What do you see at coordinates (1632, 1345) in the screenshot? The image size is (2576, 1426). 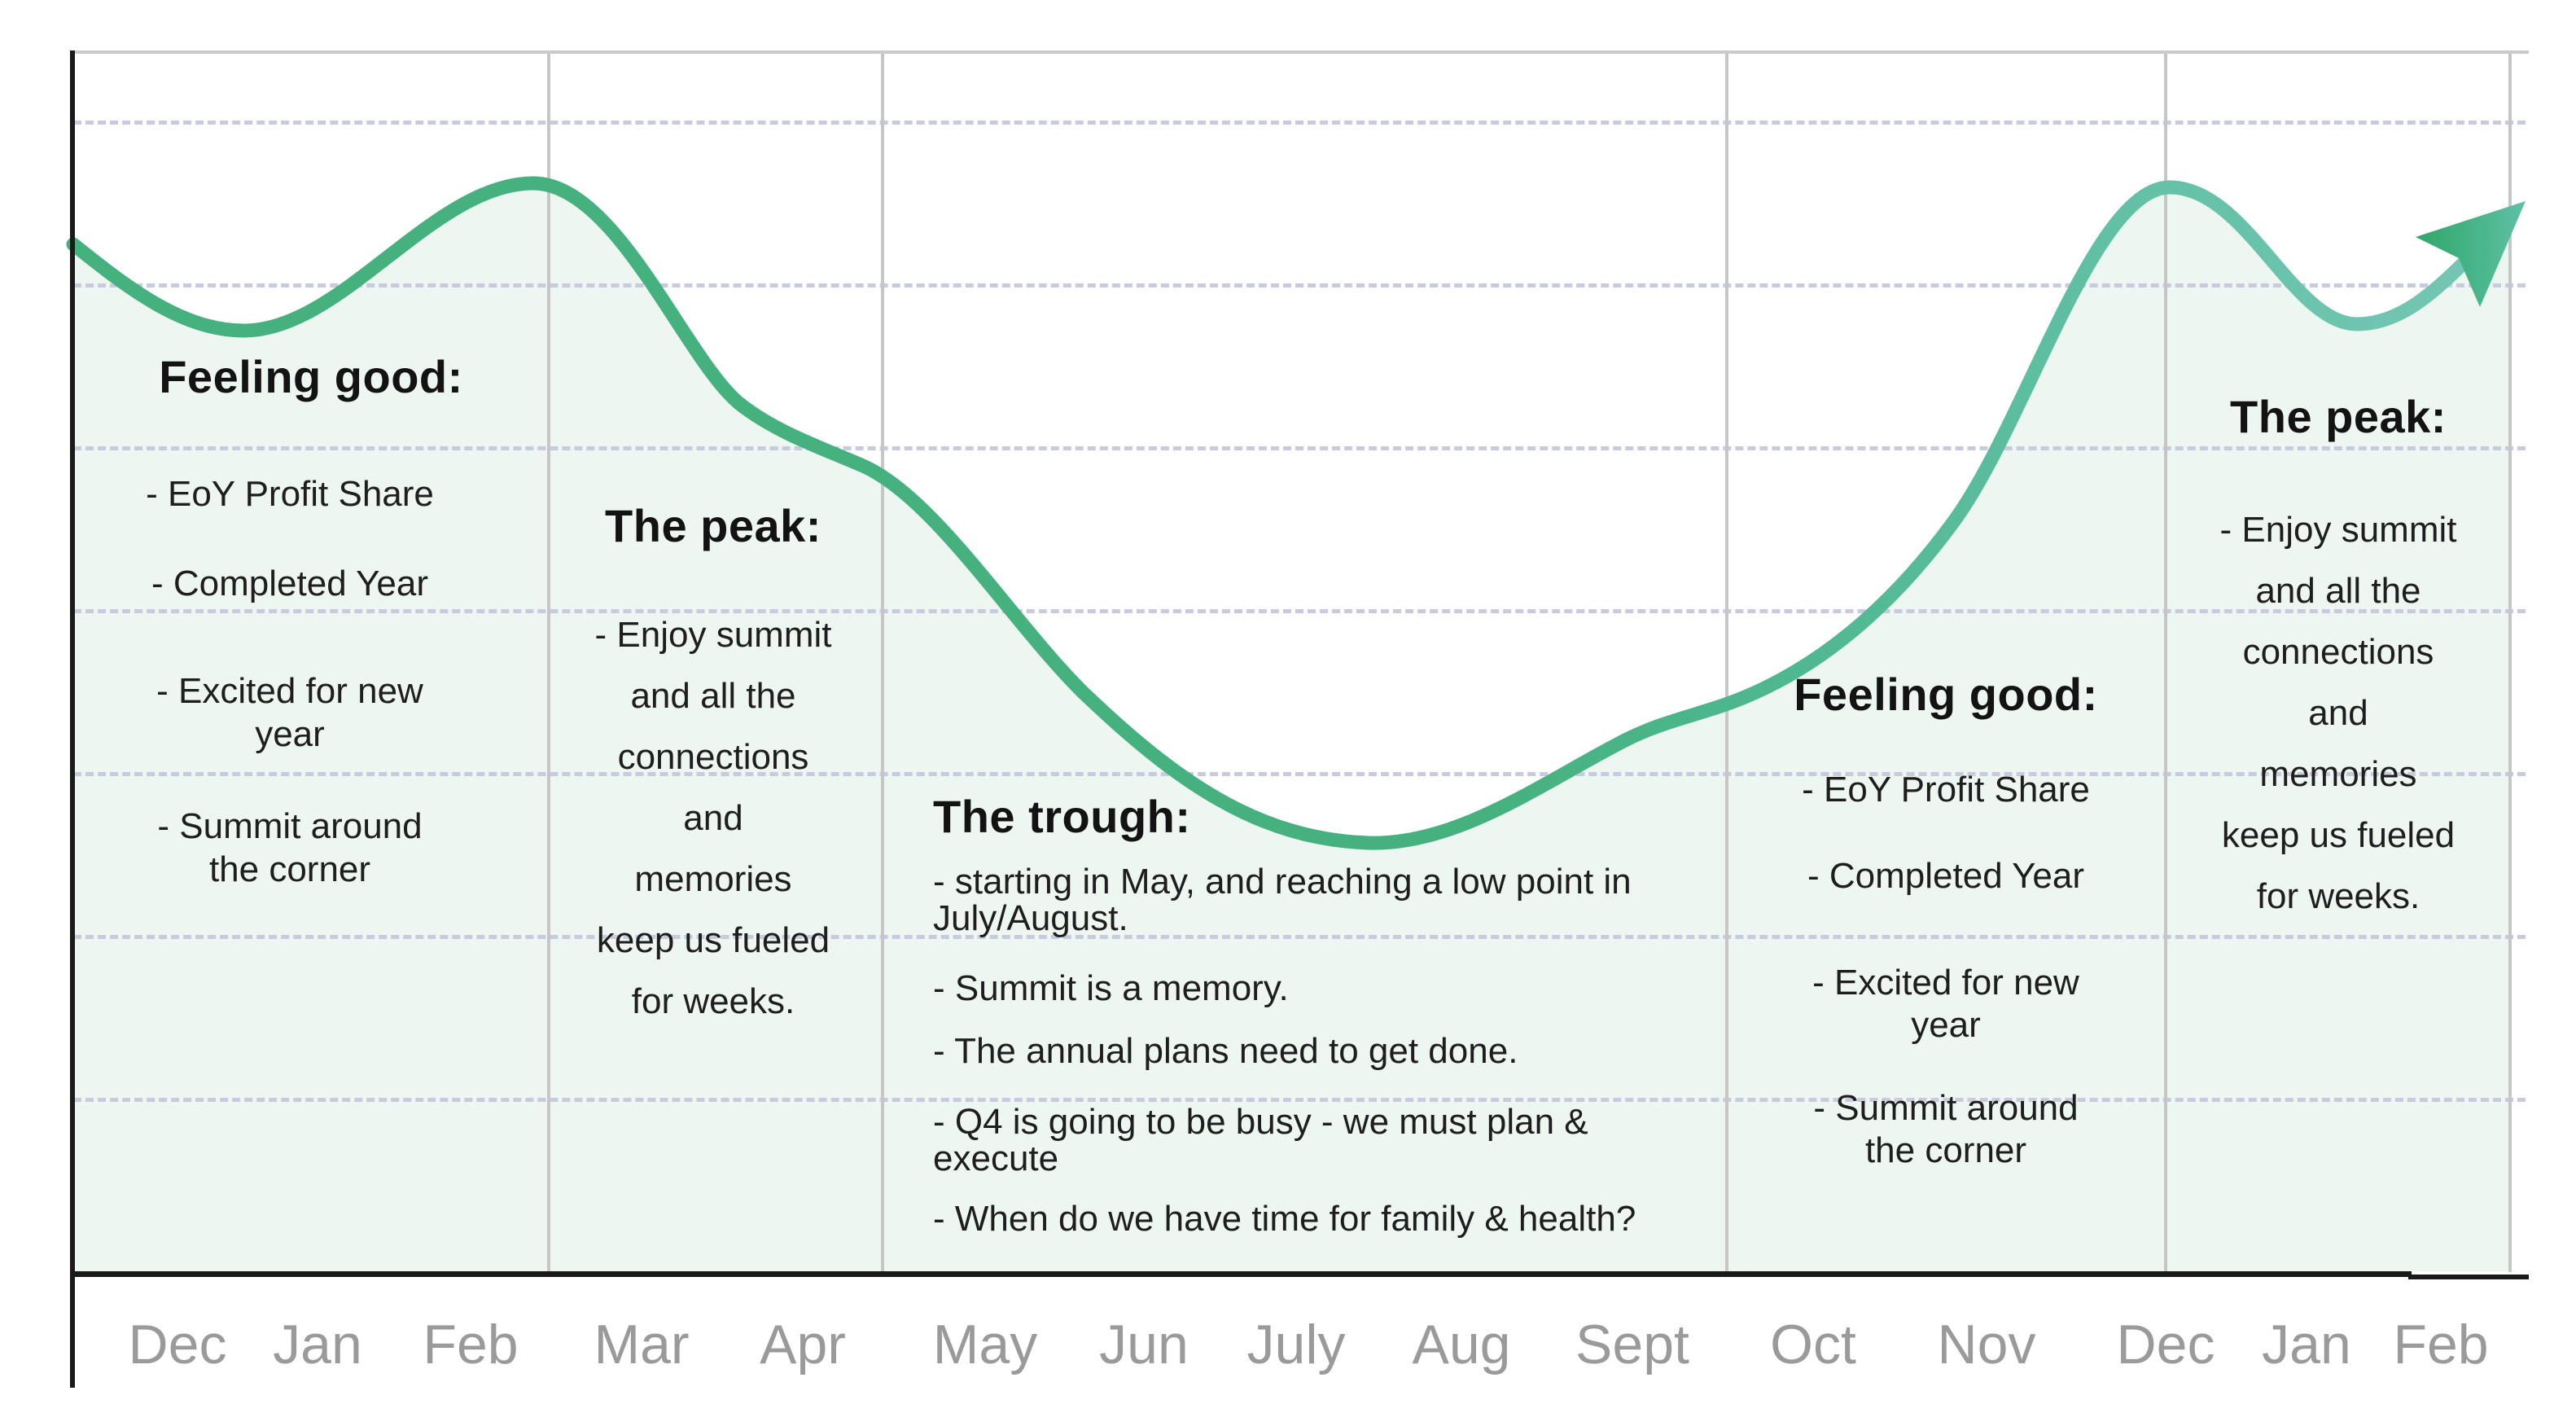 I see `x-axis-label: Sept` at bounding box center [1632, 1345].